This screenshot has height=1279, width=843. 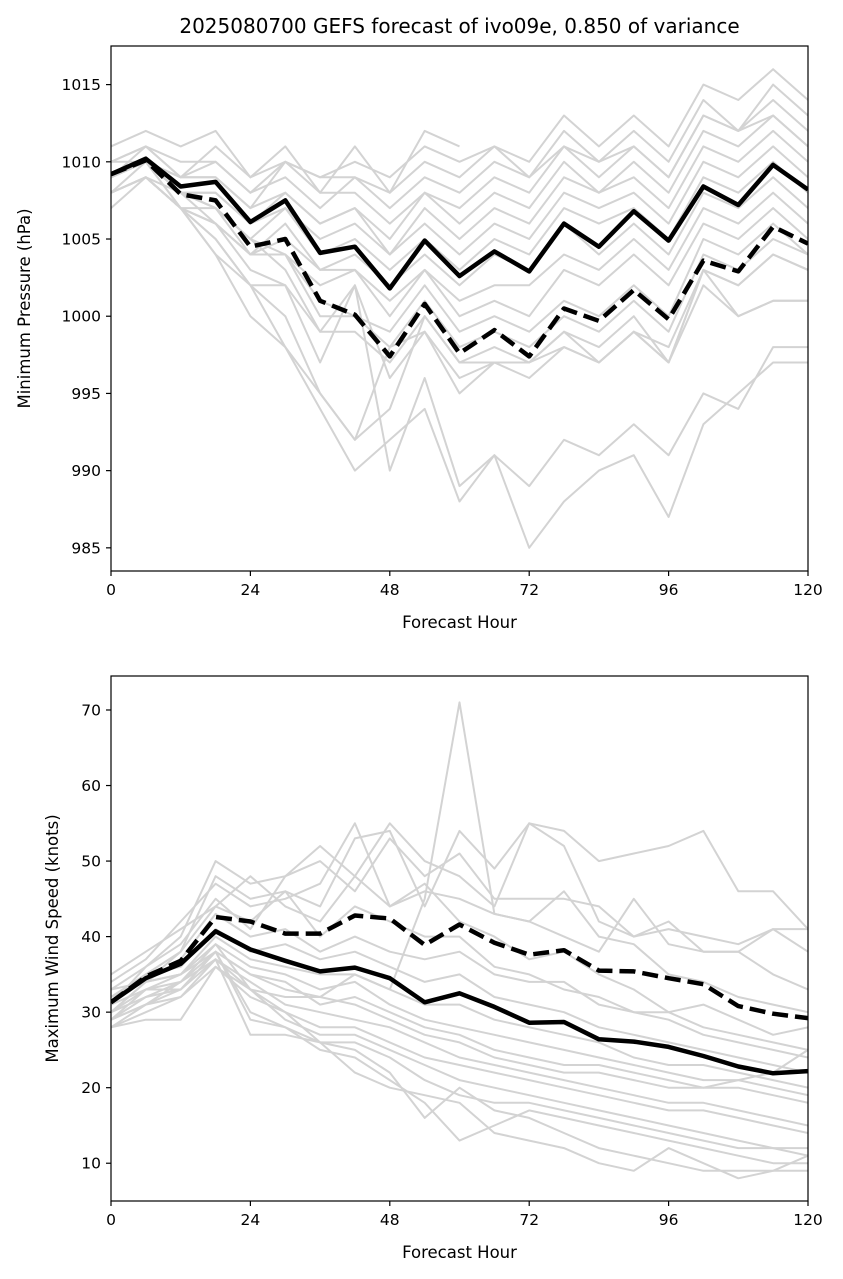 What do you see at coordinates (81, 317) in the screenshot?
I see `pressure-y-tick-label: 1000` at bounding box center [81, 317].